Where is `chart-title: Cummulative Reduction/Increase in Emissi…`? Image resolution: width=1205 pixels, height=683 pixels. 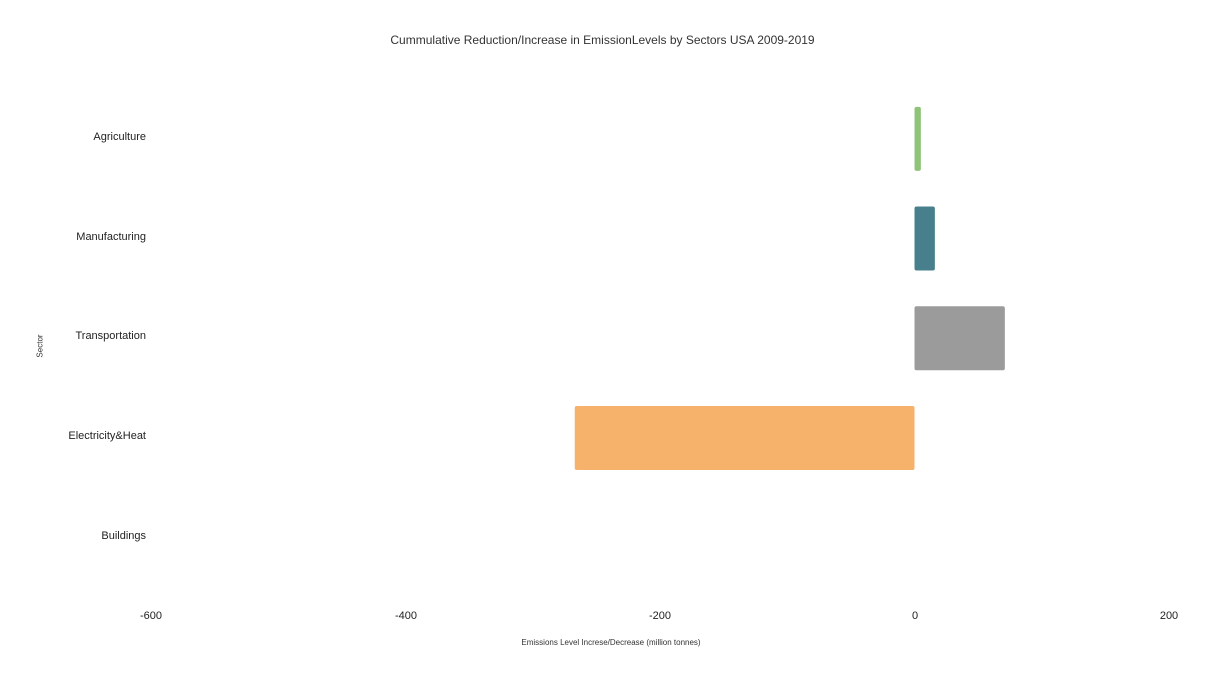
chart-title: Cummulative Reduction/Increase in Emissi… is located at coordinates (602, 40).